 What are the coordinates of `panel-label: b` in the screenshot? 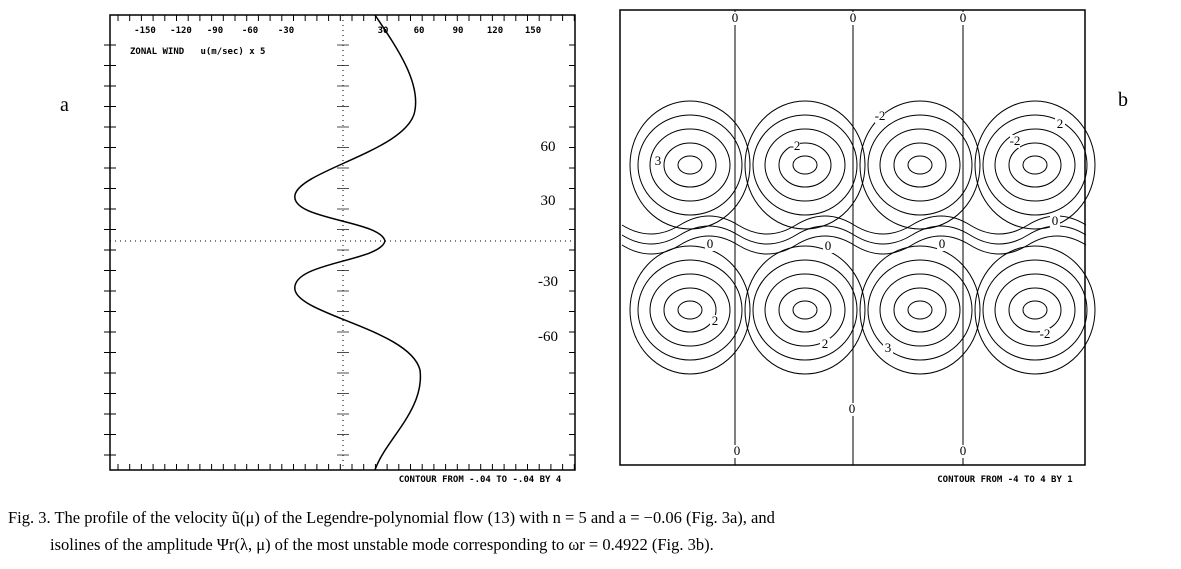 It's located at (1123, 100).